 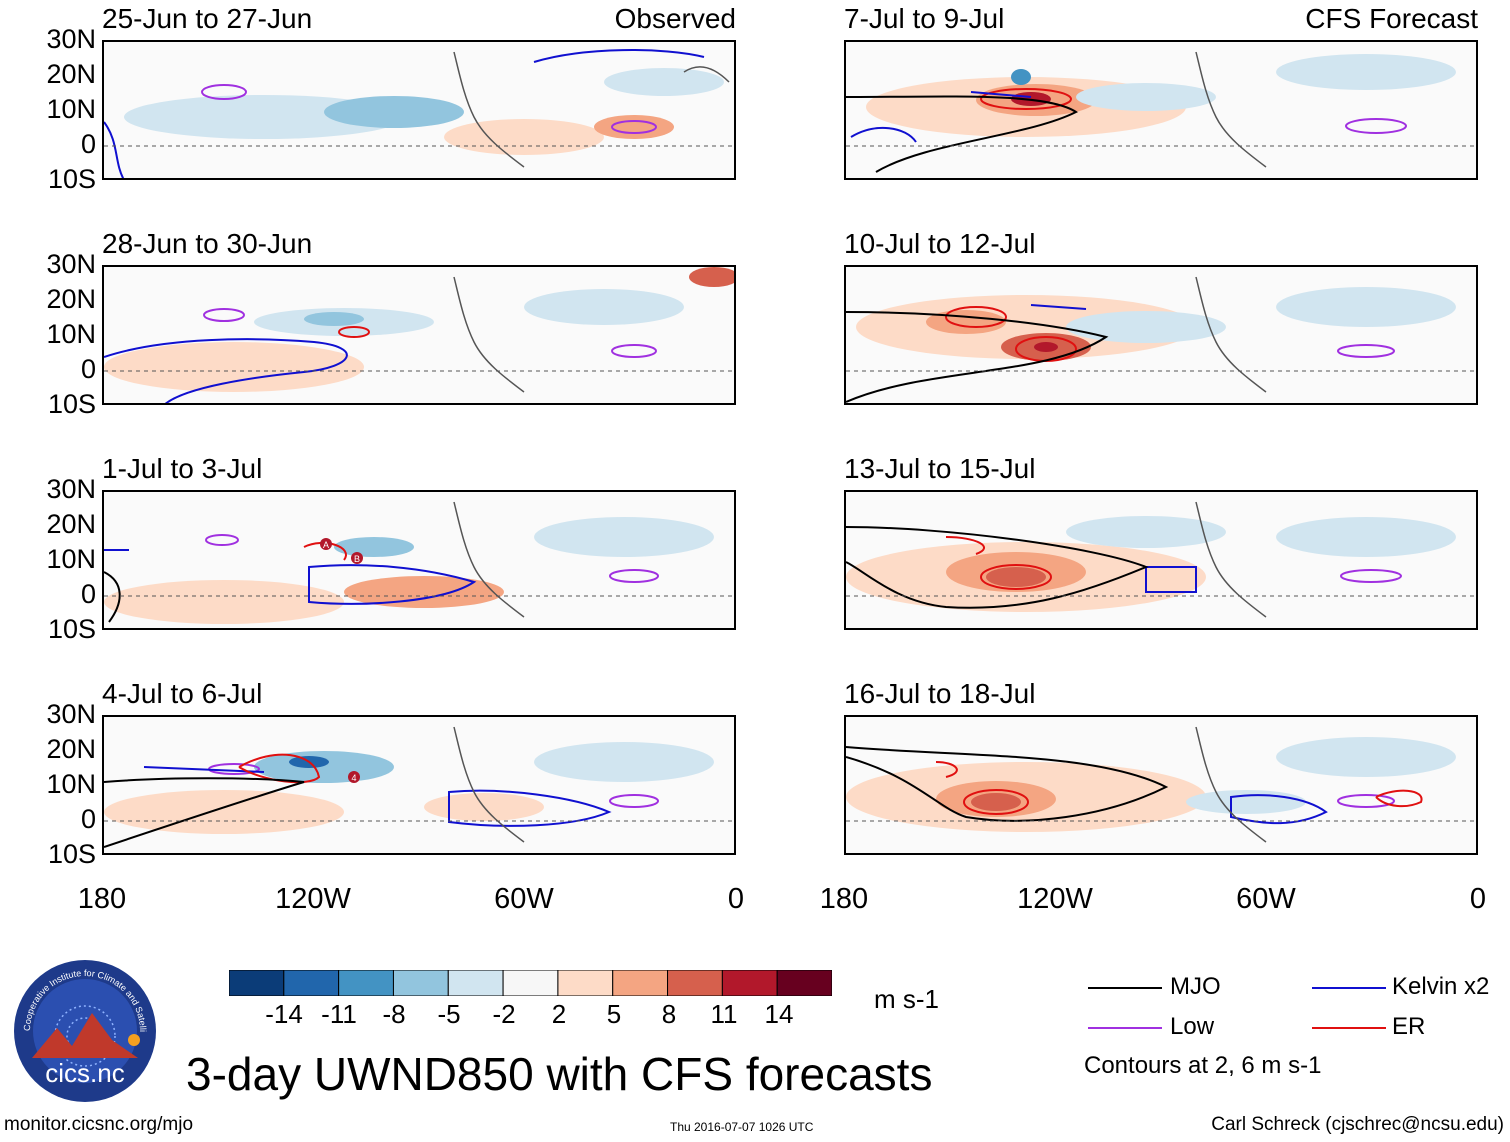 What do you see at coordinates (339, 1014) in the screenshot?
I see `colorbar-label: -11` at bounding box center [339, 1014].